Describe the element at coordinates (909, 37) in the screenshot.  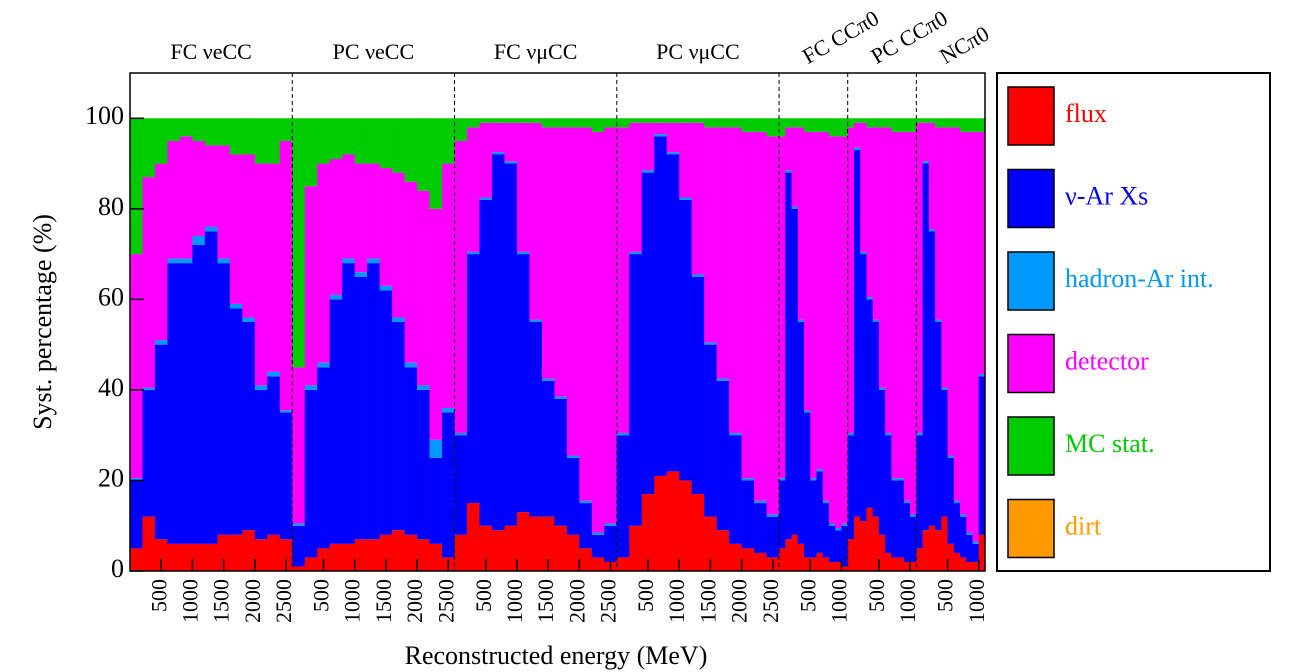
I see `panel-label: PC CCπ0` at that location.